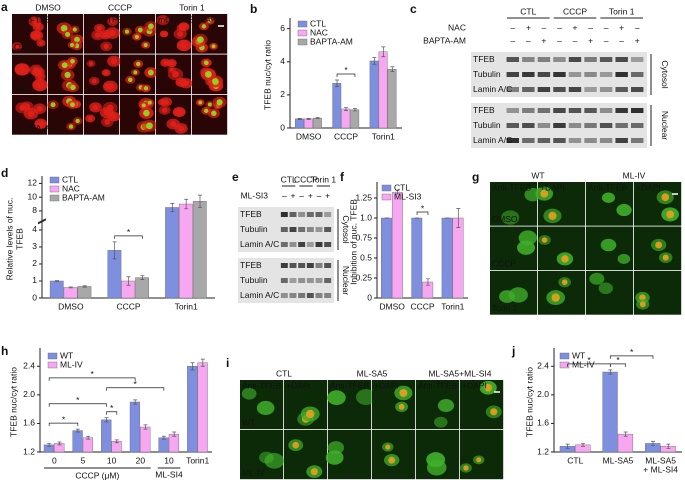 The image size is (685, 483). What do you see at coordinates (366, 397) in the screenshot?
I see `cell` at bounding box center [366, 397].